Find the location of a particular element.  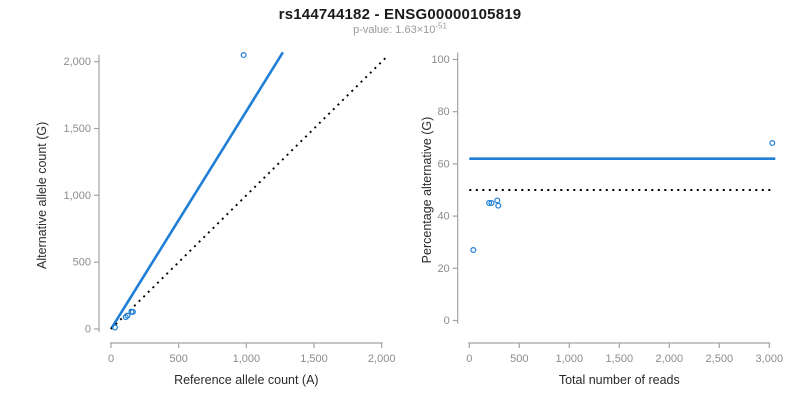

y-tick-label: 60 is located at coordinates (443, 164).